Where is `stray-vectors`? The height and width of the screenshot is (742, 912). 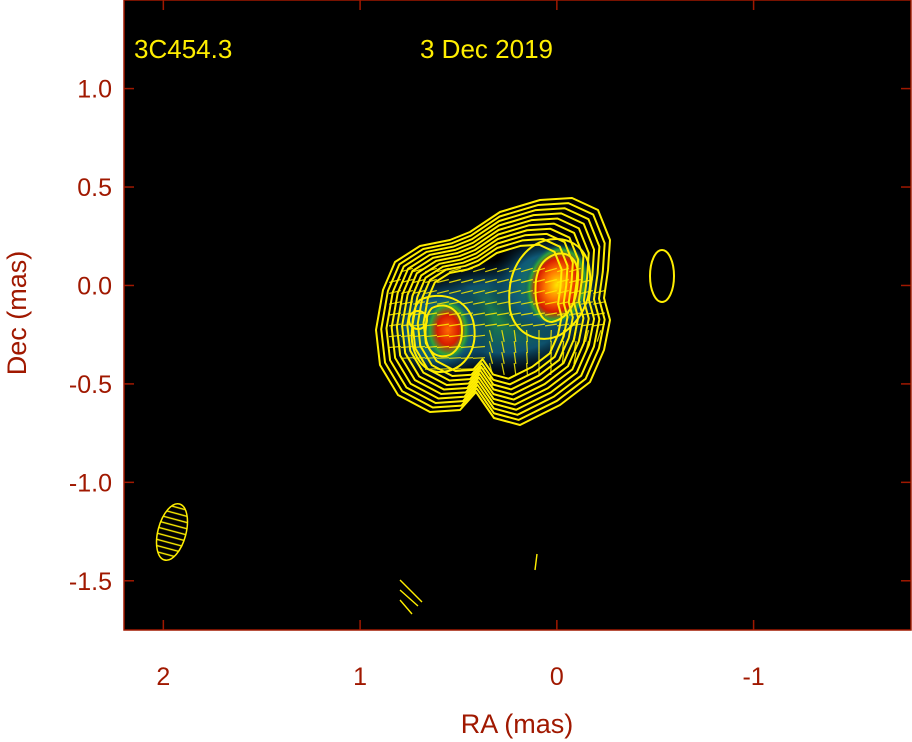
stray-vectors is located at coordinates (468, 584).